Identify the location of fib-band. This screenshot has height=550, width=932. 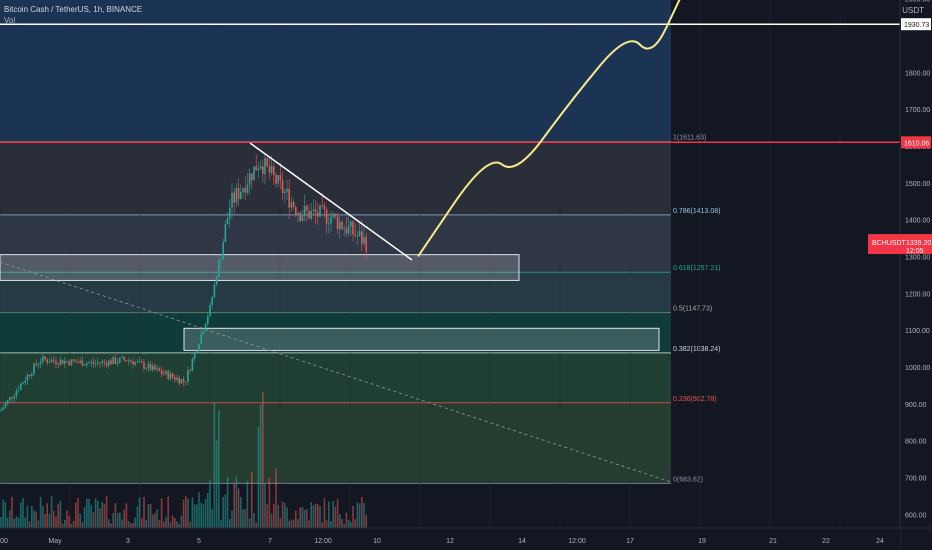
(335, 443).